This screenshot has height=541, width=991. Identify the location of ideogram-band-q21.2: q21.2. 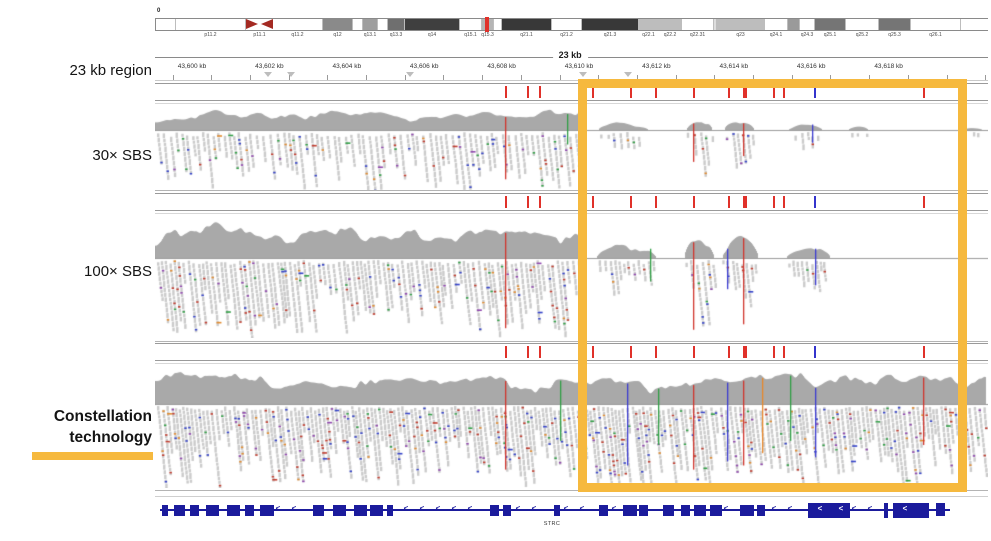
(567, 28).